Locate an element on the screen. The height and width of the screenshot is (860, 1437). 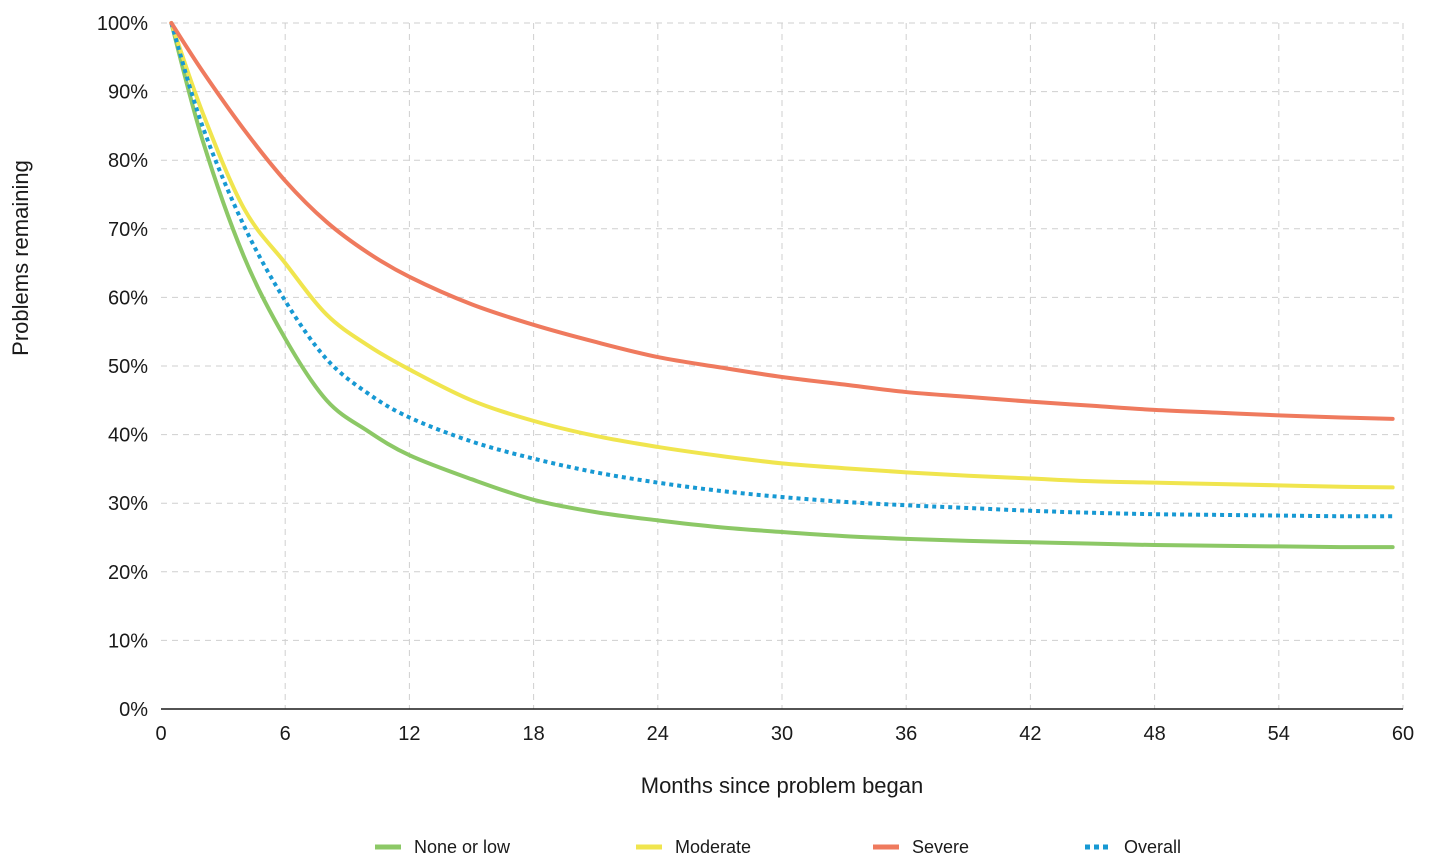
legend-label: Moderate is located at coordinates (713, 847).